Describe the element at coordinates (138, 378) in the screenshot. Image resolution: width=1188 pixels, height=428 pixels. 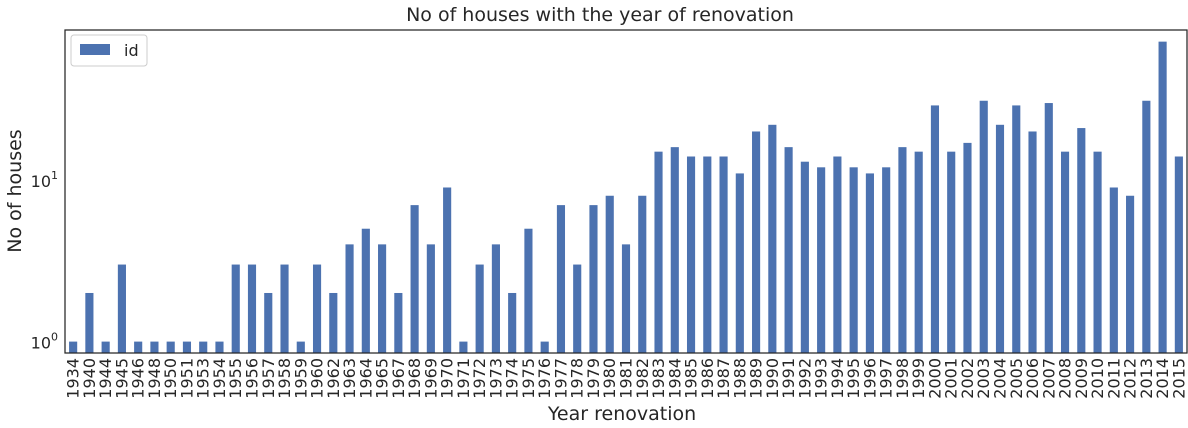
I see `x-tick-label-1946: 1946` at that location.